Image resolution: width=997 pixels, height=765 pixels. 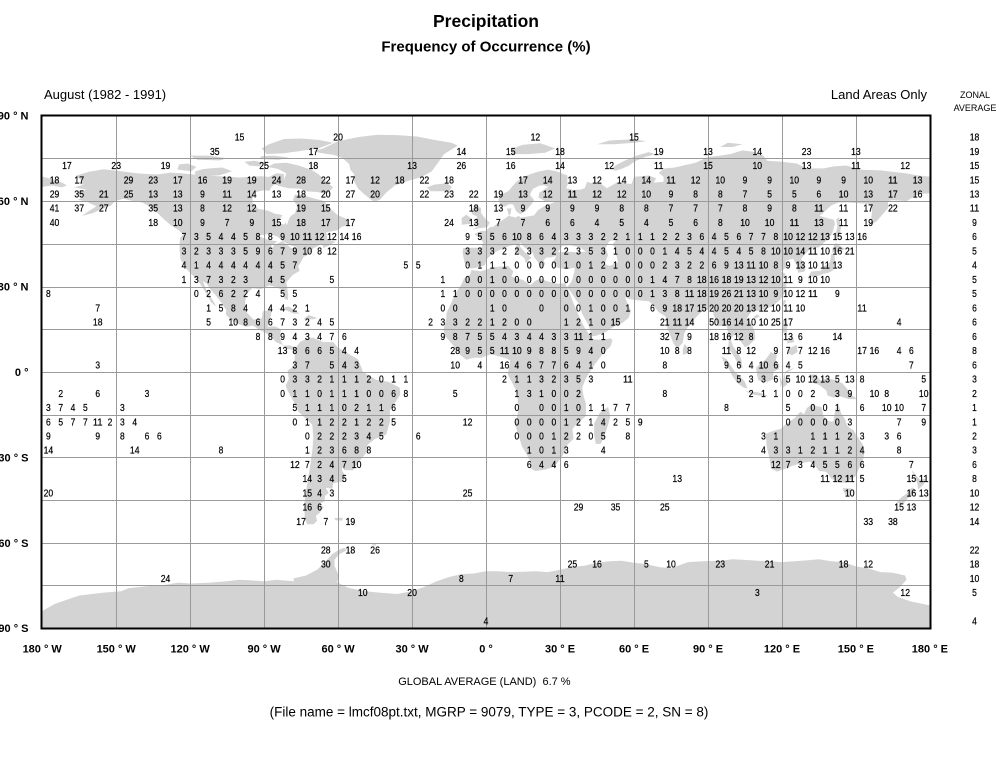 I want to click on svg-text: 24, so click(x=166, y=579).